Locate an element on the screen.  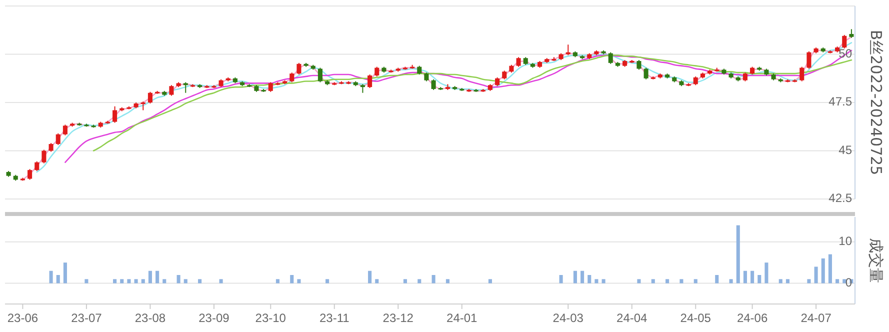
y-axis-title: 成交量 is located at coordinates (875, 260).